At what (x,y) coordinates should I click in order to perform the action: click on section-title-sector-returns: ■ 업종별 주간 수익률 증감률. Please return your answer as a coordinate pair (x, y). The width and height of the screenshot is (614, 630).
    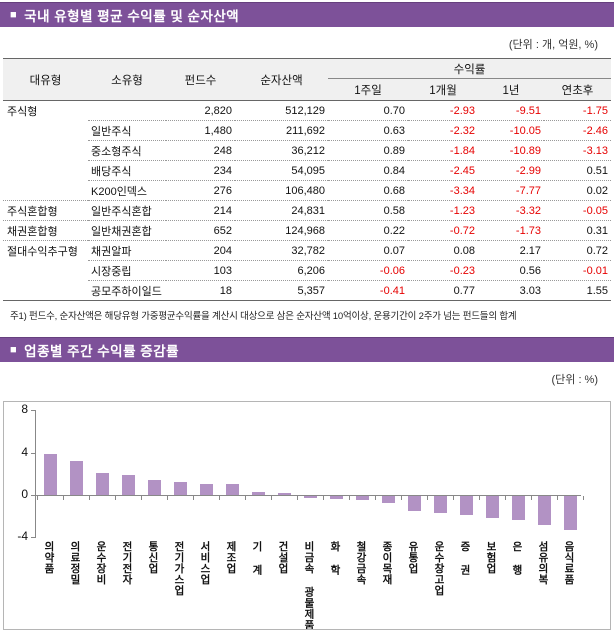
    Looking at the image, I should click on (307, 349).